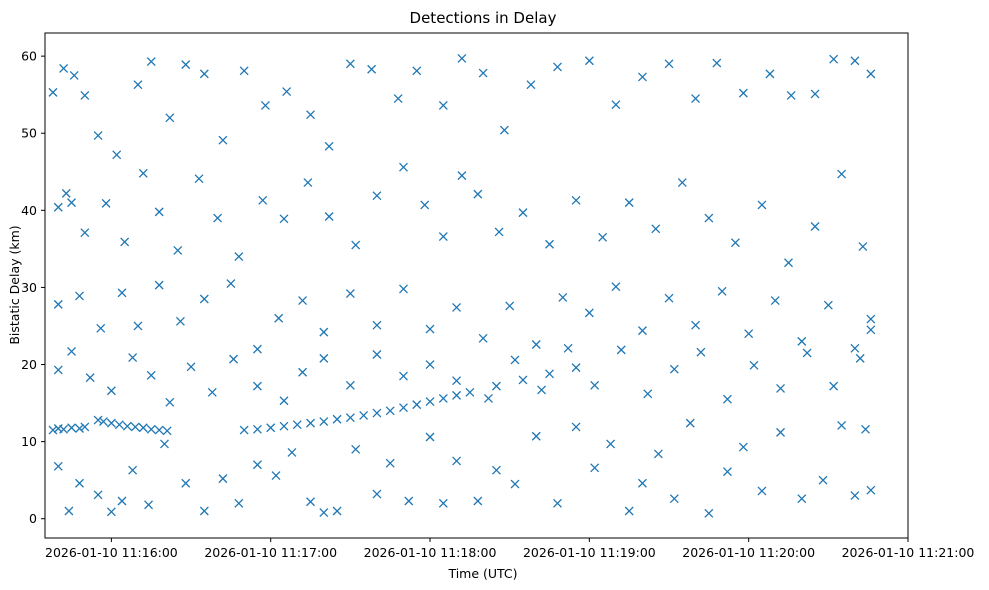  What do you see at coordinates (270, 552) in the screenshot?
I see `x-tick-label: 2026-01-10 11:17:00` at bounding box center [270, 552].